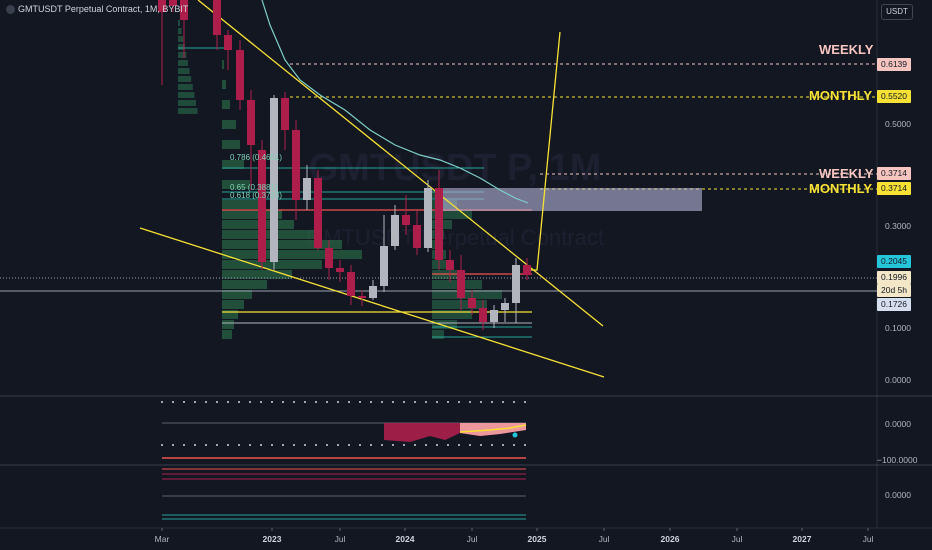  What do you see at coordinates (894, 64) in the screenshot?
I see `price-tag-weekly-high: 0.6139` at bounding box center [894, 64].